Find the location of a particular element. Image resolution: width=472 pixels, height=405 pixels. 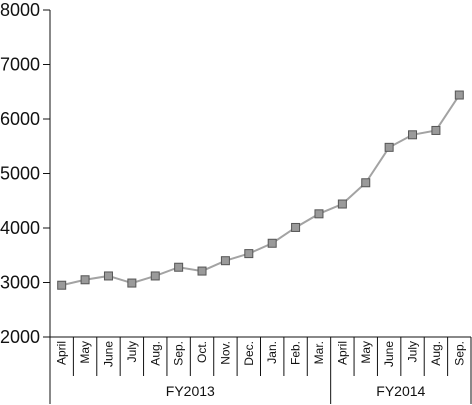

y-tick-label: 3000 is located at coordinates (20, 283).